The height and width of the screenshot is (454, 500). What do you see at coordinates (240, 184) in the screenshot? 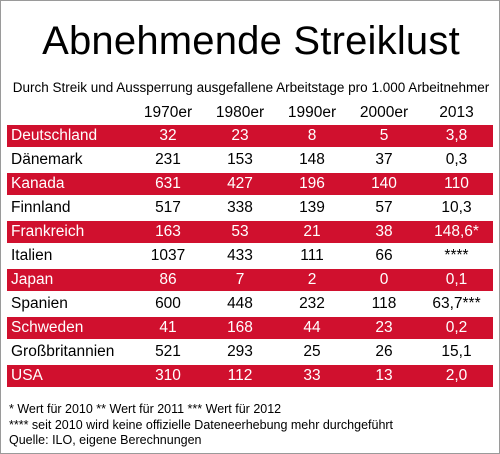
I see `value-cell: 427` at bounding box center [240, 184].